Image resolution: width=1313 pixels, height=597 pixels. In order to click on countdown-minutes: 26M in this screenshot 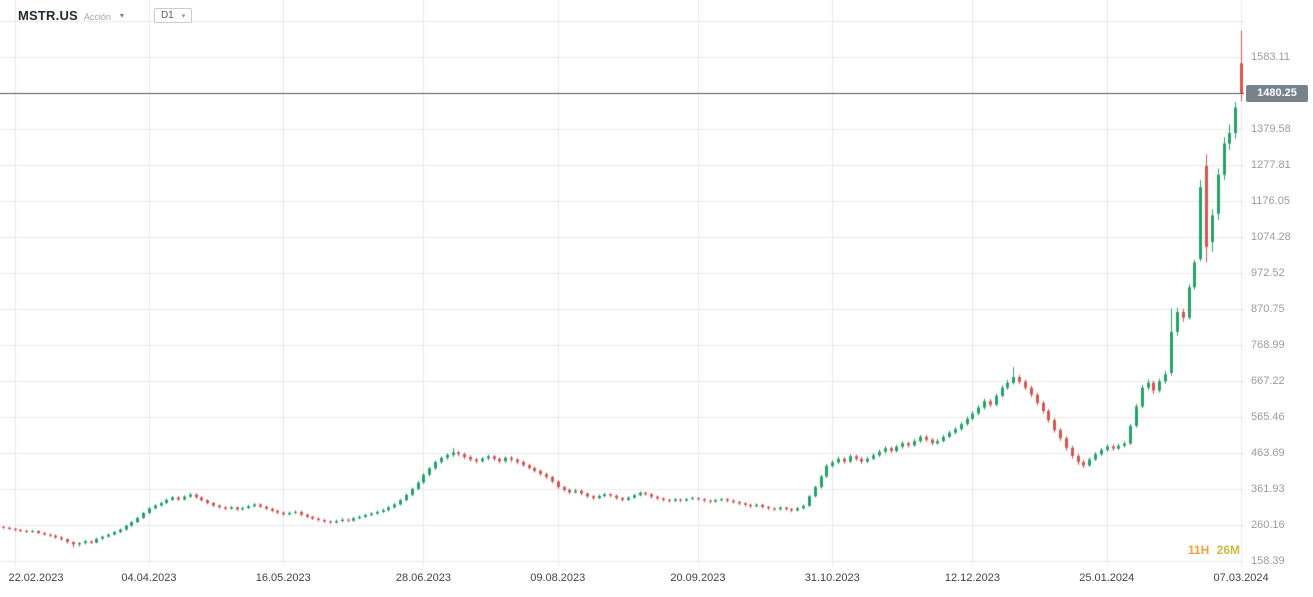, I will do `click(1228, 550)`.